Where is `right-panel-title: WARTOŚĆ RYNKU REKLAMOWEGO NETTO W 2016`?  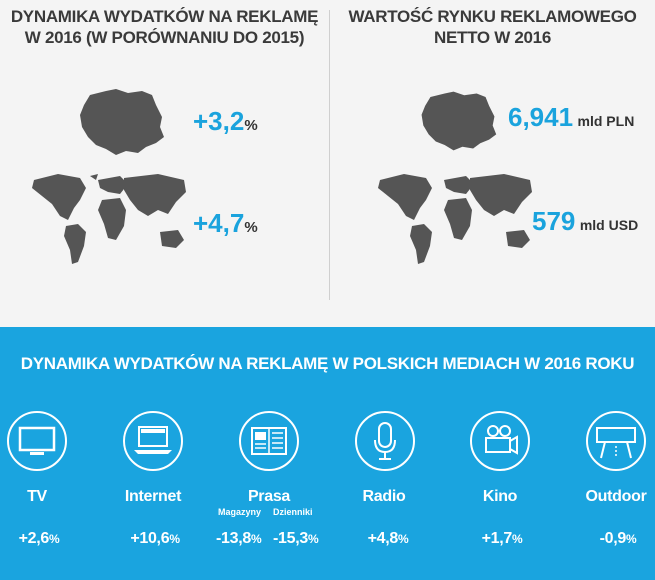 right-panel-title: WARTOŚĆ RYNKU REKLAMOWEGO NETTO W 2016 is located at coordinates (492, 27).